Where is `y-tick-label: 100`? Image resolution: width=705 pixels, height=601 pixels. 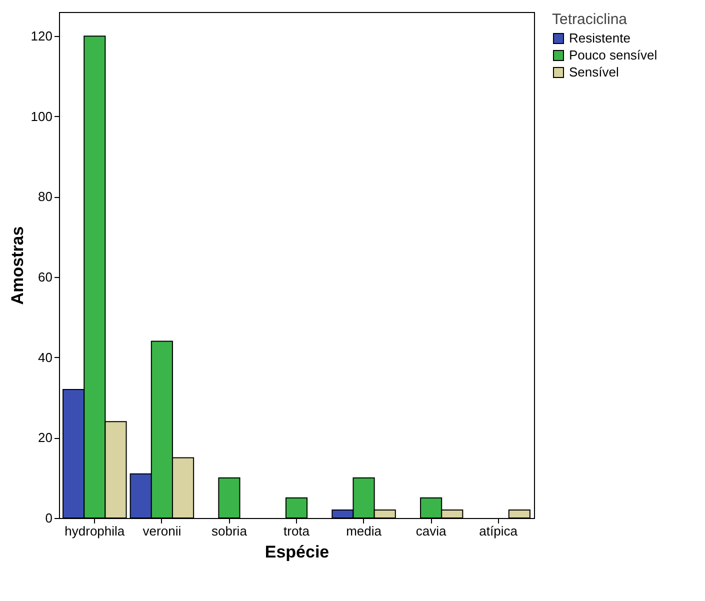 y-tick-label: 100 is located at coordinates (41, 116).